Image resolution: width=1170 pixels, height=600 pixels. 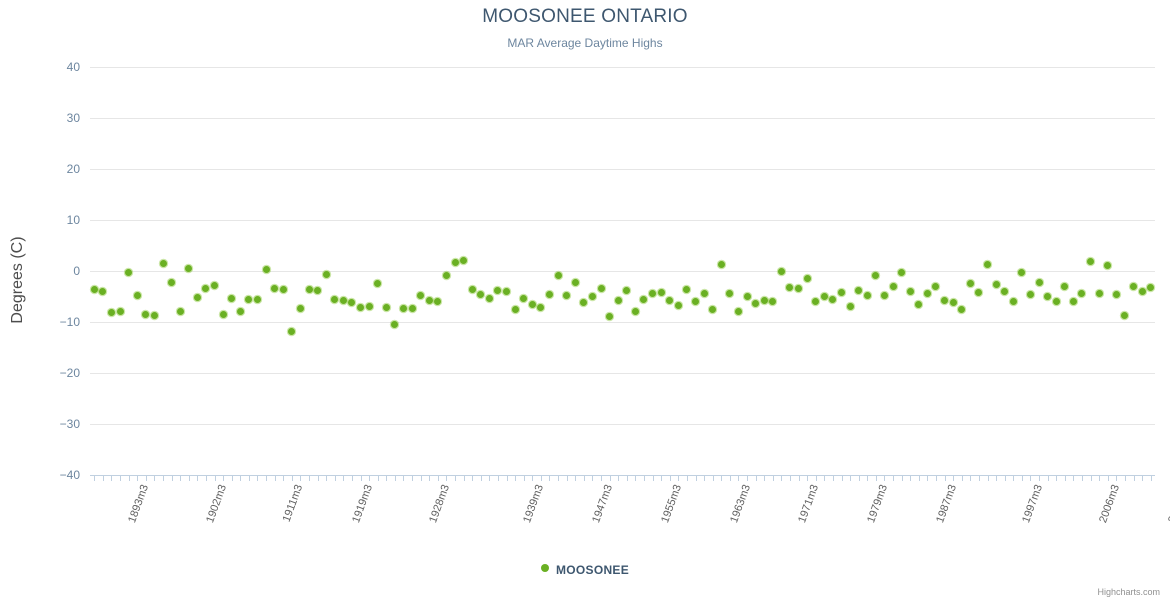 What do you see at coordinates (592, 569) in the screenshot?
I see `legend-item-label: MOOSONEE` at bounding box center [592, 569].